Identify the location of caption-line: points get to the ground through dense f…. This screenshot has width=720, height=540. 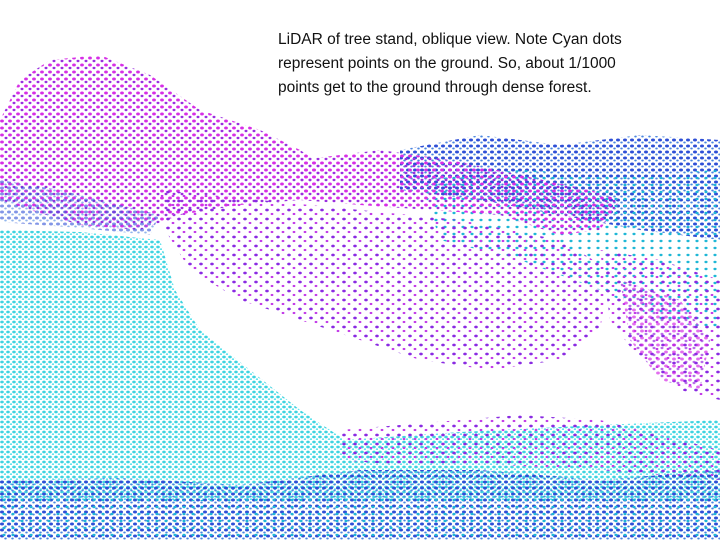
(435, 87).